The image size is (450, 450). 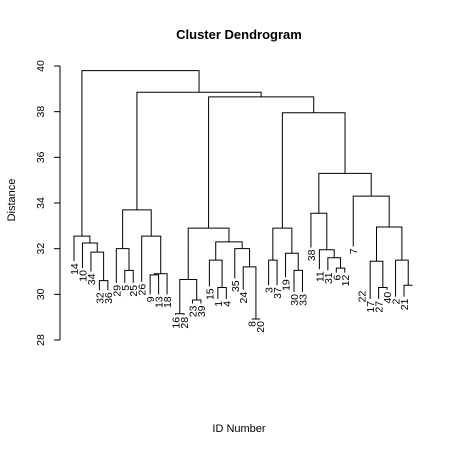 I want to click on leaf-label: 6, so click(x=337, y=277).